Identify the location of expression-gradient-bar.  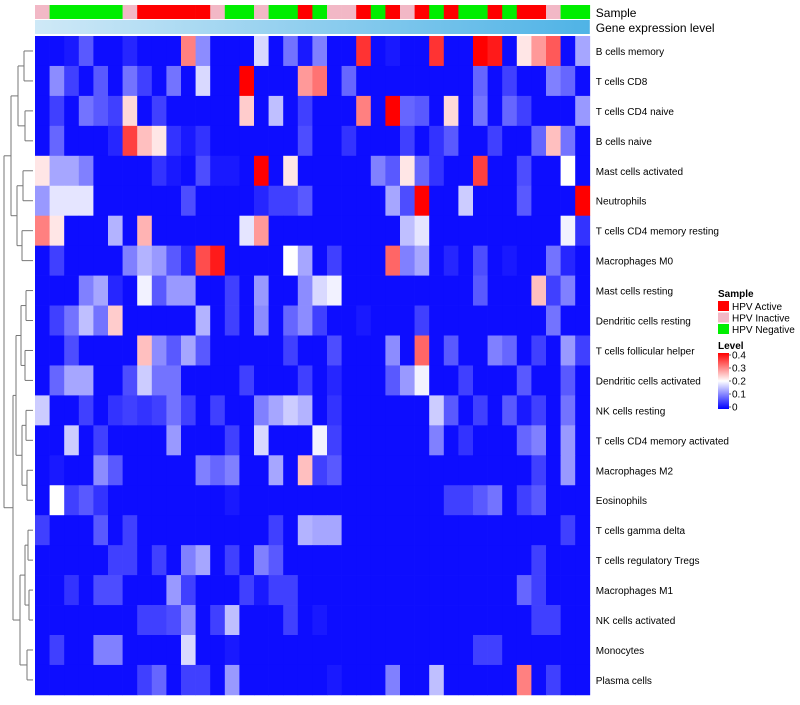
(312, 27).